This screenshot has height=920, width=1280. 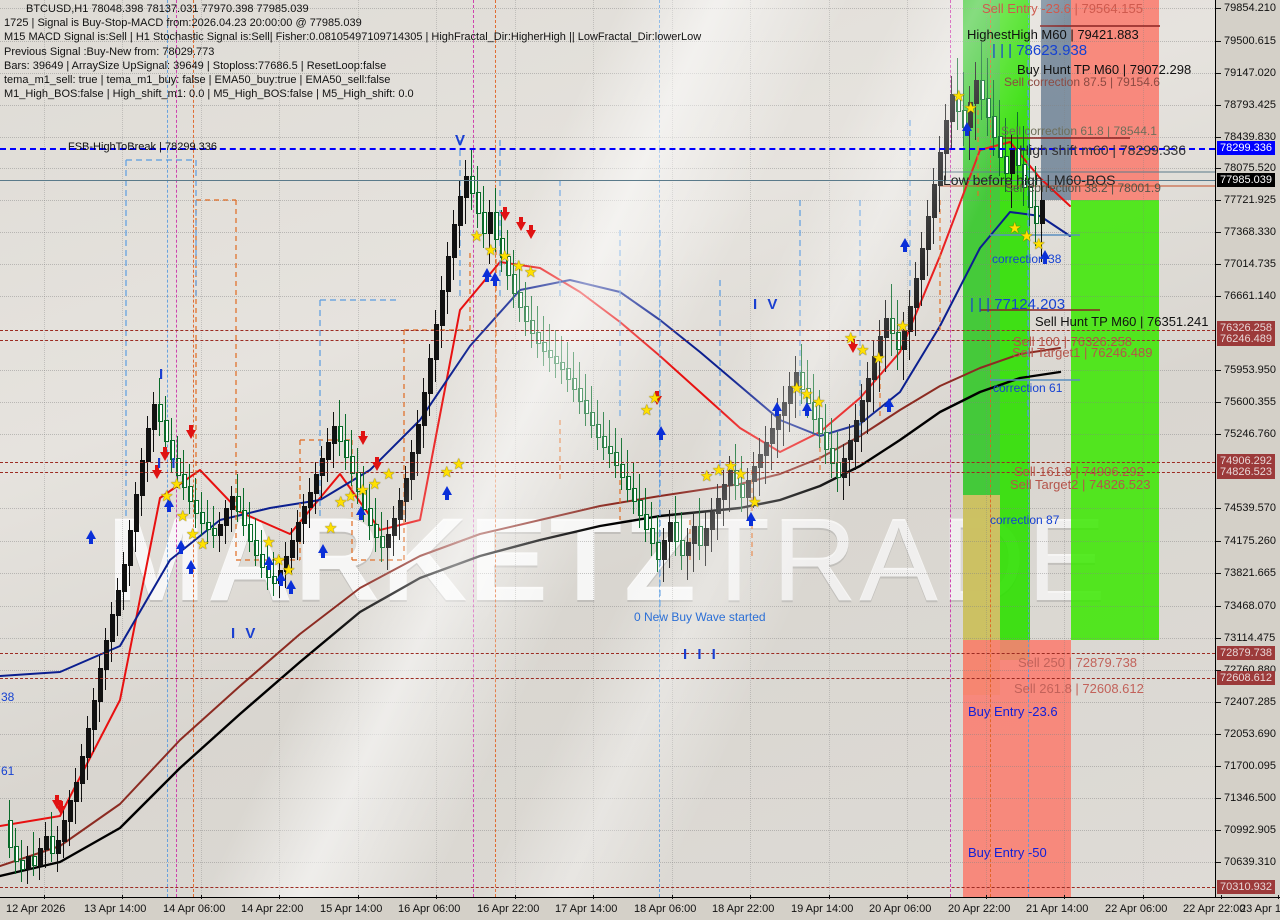 I want to click on price-tick-label: 75953.950, so click(x=1250, y=370).